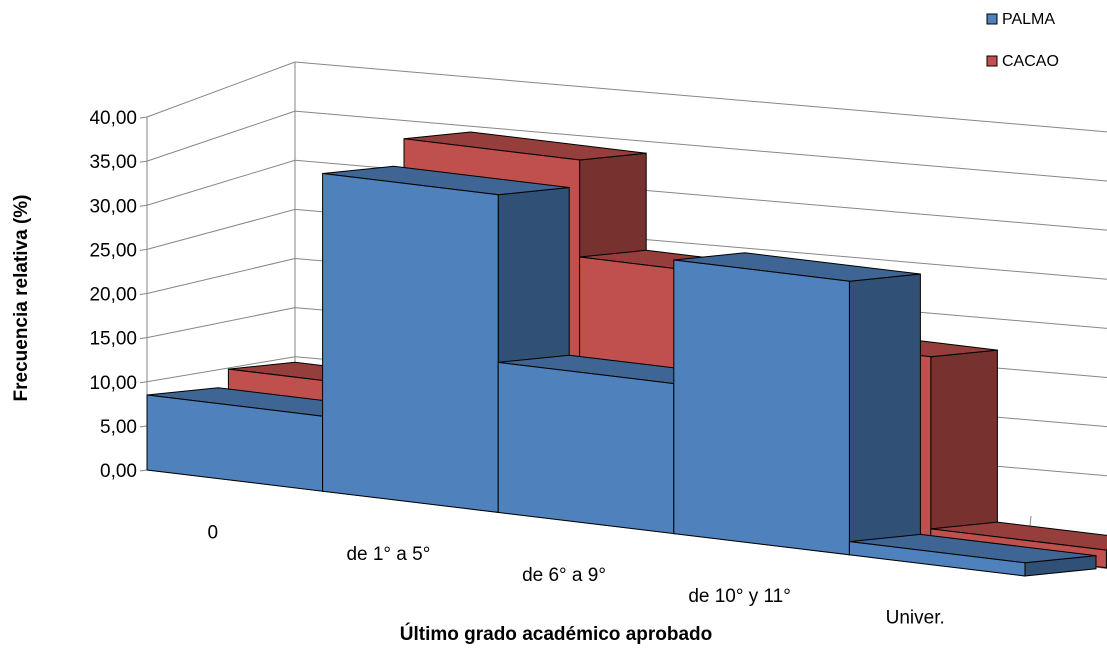 The width and height of the screenshot is (1107, 648). What do you see at coordinates (113, 162) in the screenshot?
I see `y-tick-label: 35,00` at bounding box center [113, 162].